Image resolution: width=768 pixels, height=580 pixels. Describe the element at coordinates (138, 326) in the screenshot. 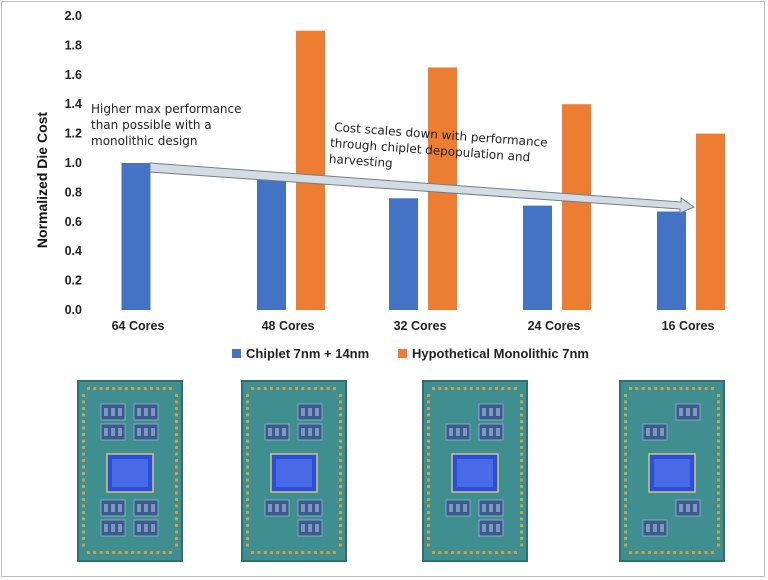

I see `x-tick-label: 64 Cores` at that location.